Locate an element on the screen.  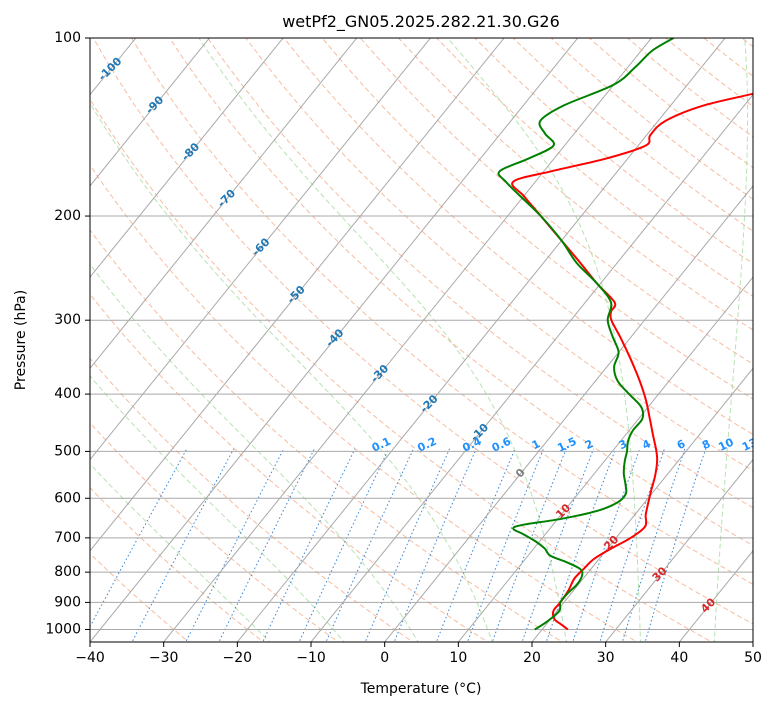
isotherm-label: -50 is located at coordinates (296, 294).